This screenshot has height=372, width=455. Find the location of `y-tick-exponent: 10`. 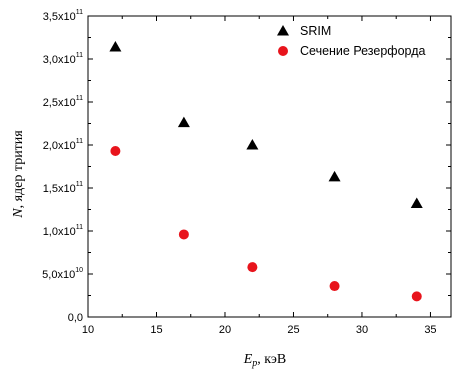

y-tick-exponent: 10 is located at coordinates (79, 270).